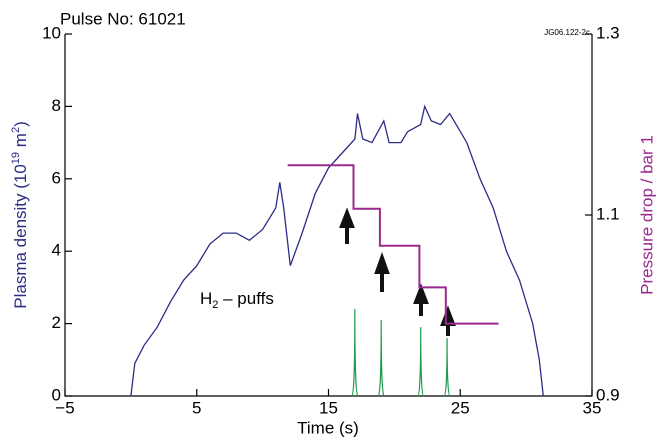  What do you see at coordinates (608, 213) in the screenshot?
I see `y2-tick-label: 1.1` at bounding box center [608, 213].